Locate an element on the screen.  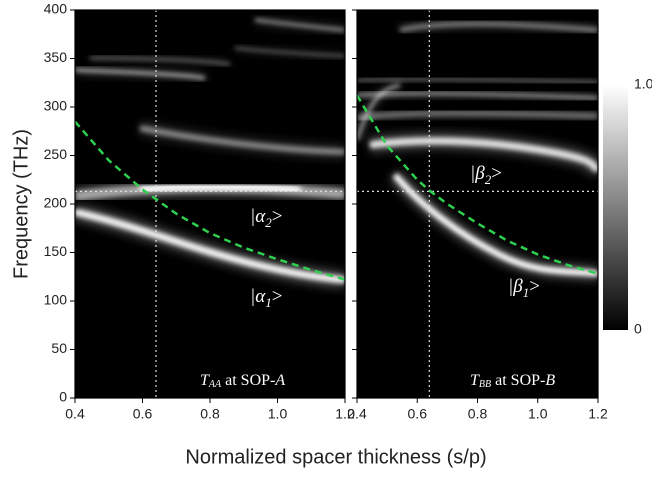
mode-label: |β2> is located at coordinates (486, 175).